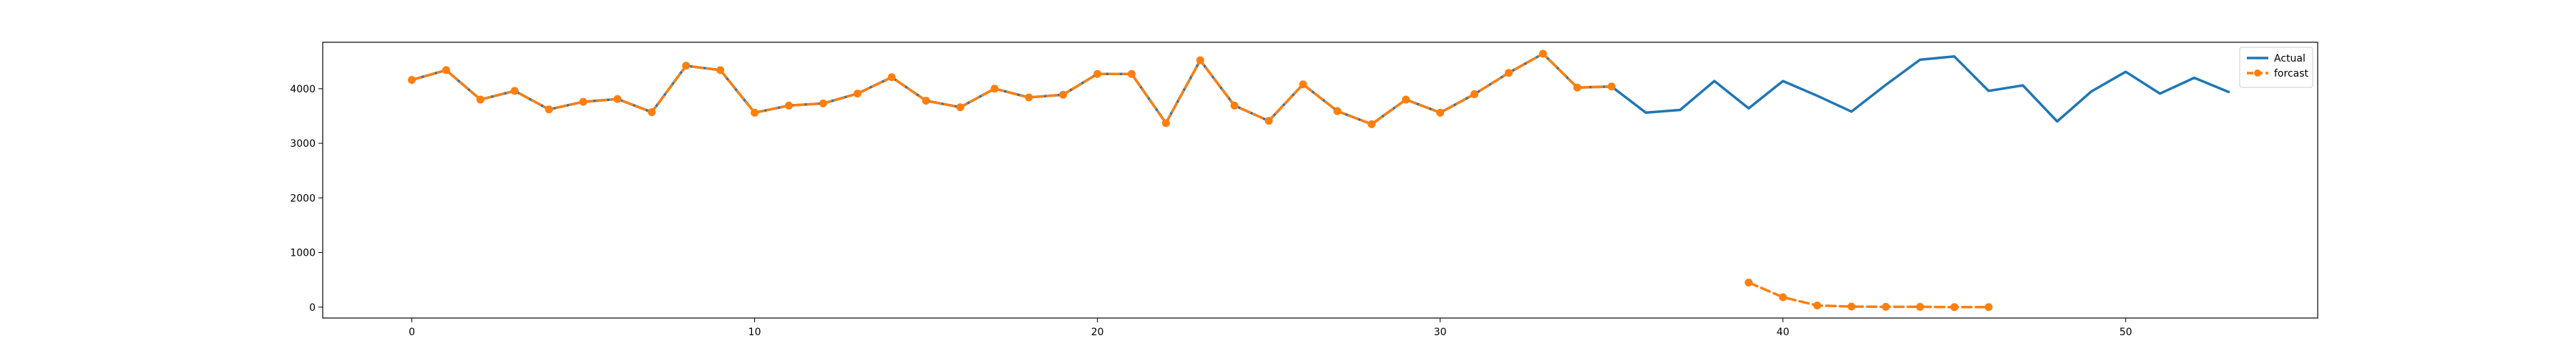 Image resolution: width=2576 pixels, height=361 pixels. What do you see at coordinates (2291, 74) in the screenshot?
I see `legend-label: forcast` at bounding box center [2291, 74].